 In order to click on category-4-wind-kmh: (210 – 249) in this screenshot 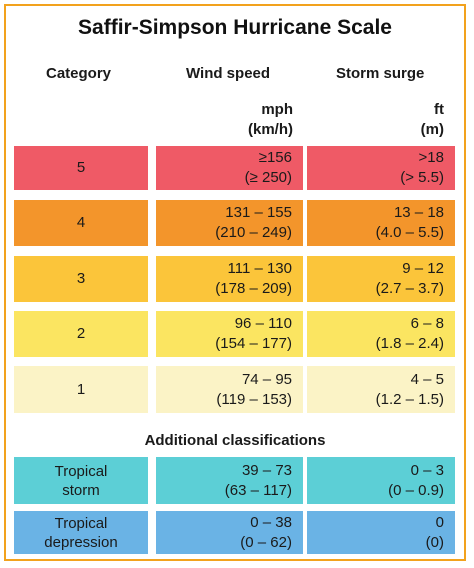, I will do `click(253, 232)`.